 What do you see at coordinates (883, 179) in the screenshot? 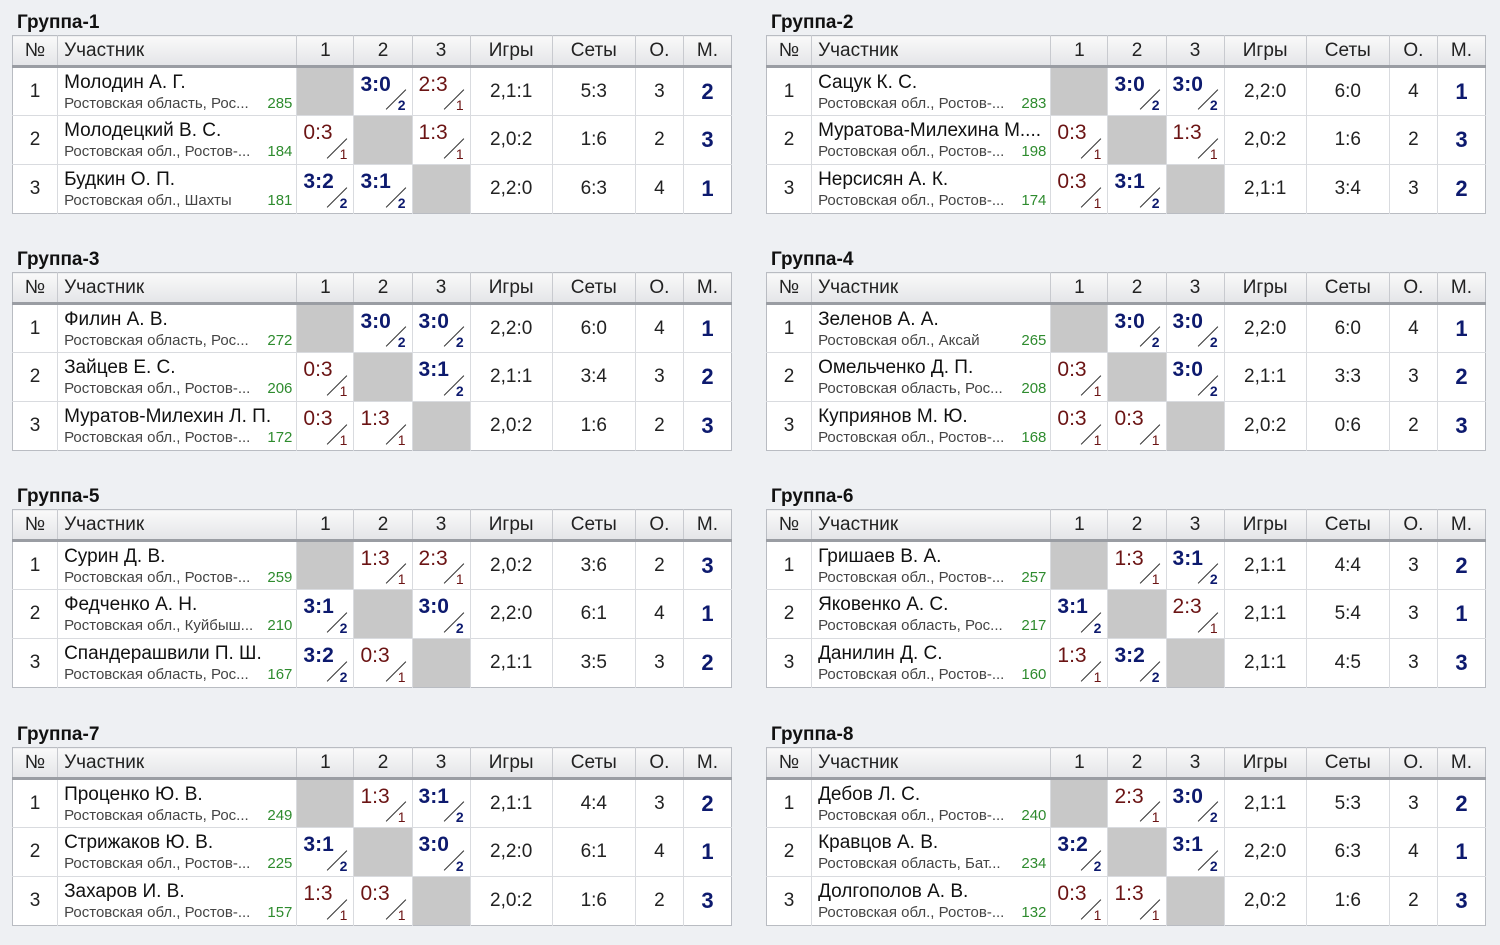
I see `participant-name: Нерсисян А. К.` at bounding box center [883, 179].